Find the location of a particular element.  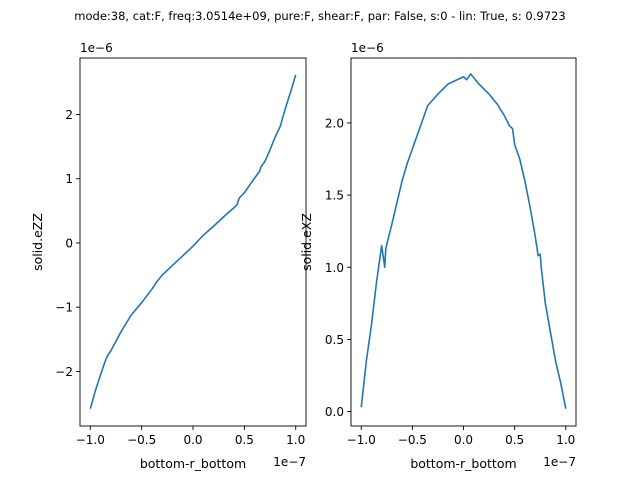

y-tick-label: −2 is located at coordinates (64, 372).